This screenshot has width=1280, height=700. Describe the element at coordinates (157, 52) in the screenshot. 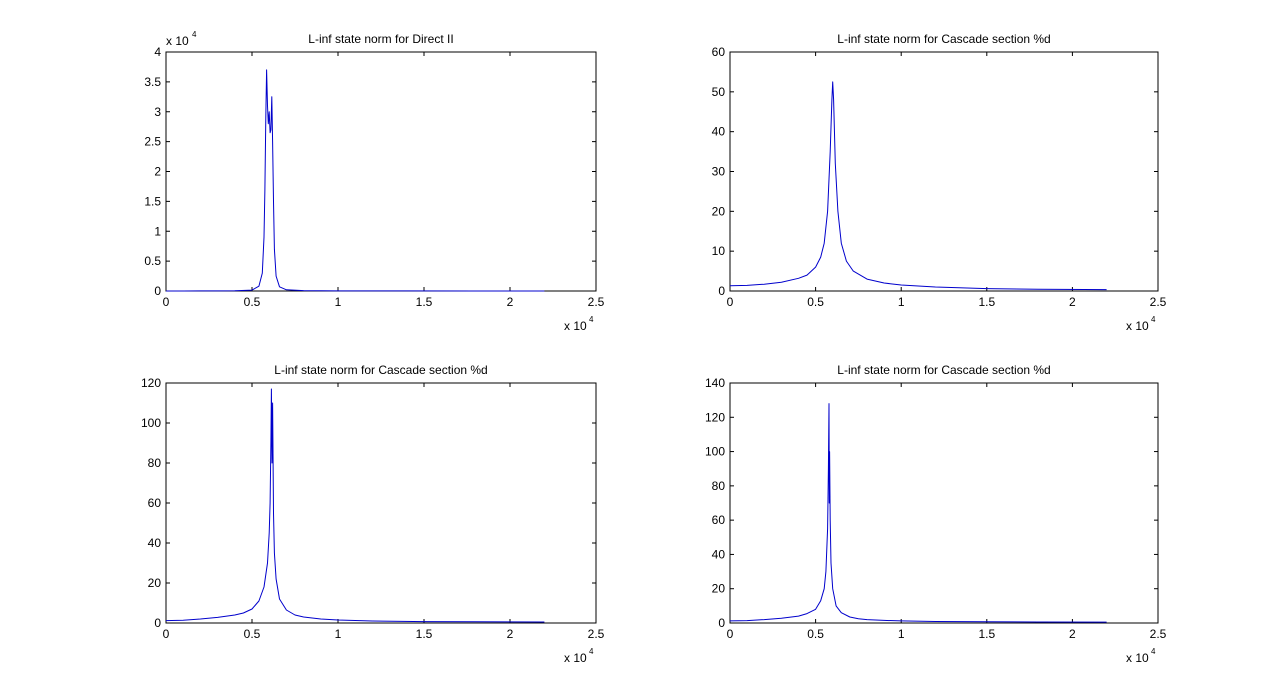

I see `y-tick-label: 4` at that location.